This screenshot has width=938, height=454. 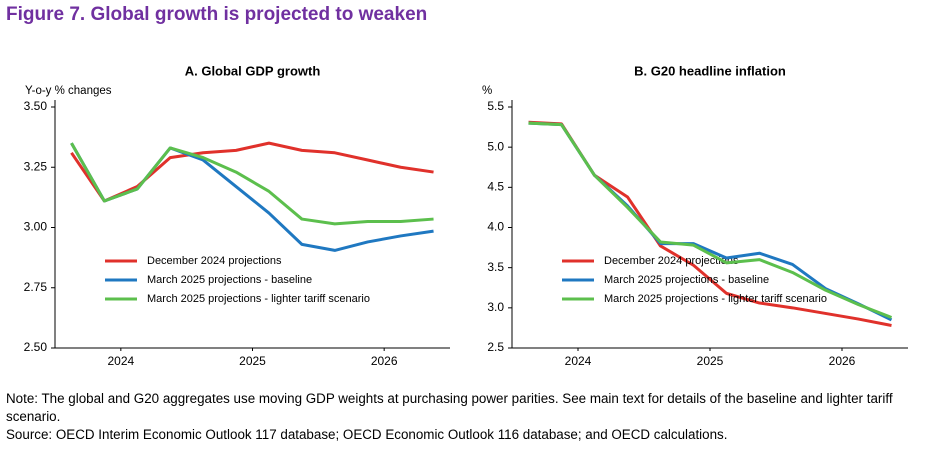 What do you see at coordinates (495, 146) in the screenshot?
I see `y-tick-label: 5.0` at bounding box center [495, 146].